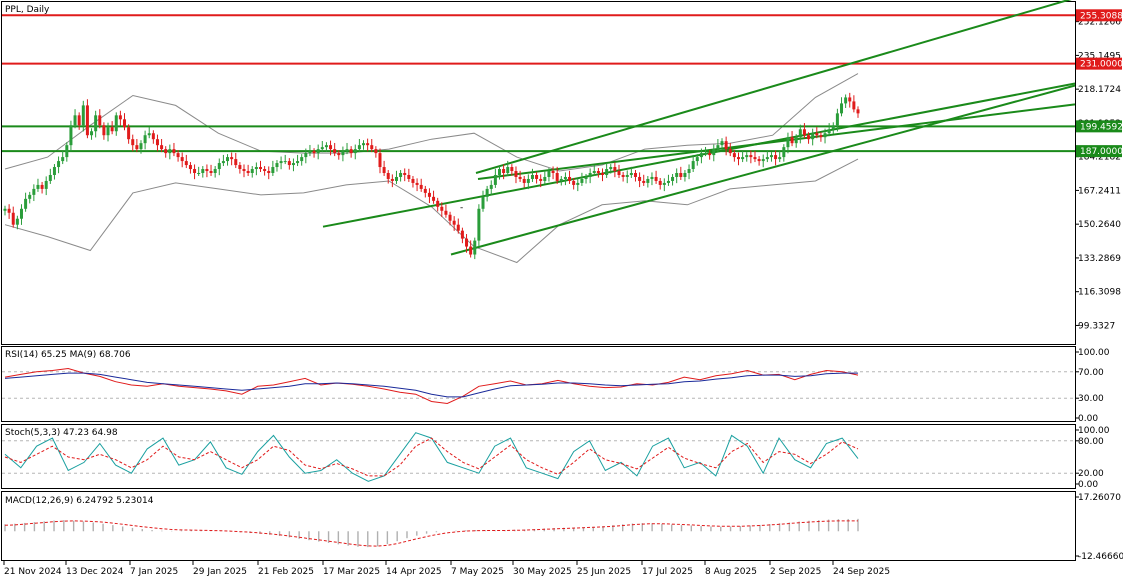 The image size is (1123, 582). I want to click on price-tick-label: 218.1724, so click(1099, 90).